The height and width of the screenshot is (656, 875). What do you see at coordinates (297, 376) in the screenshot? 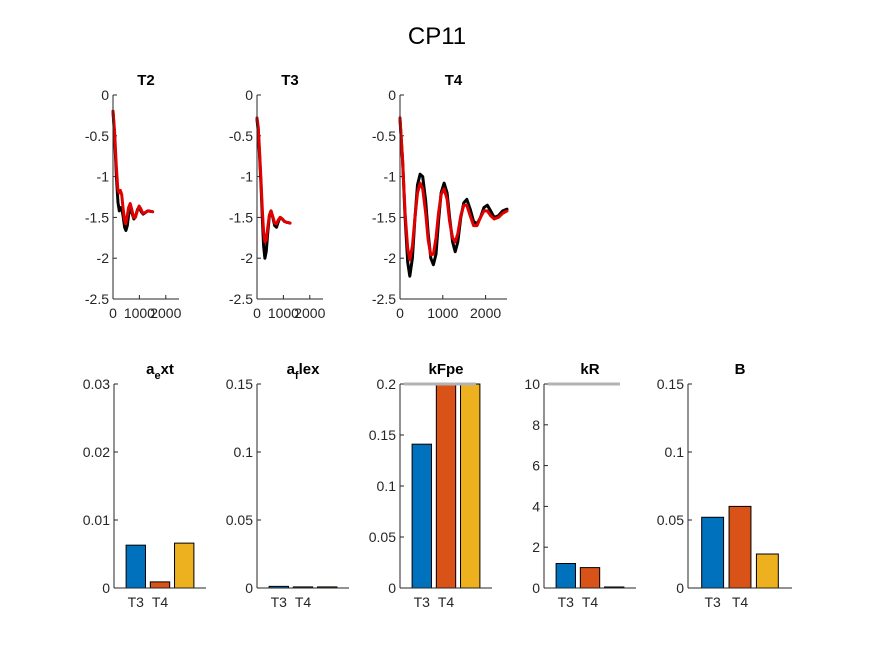
I see `panel-title-sub: f` at bounding box center [297, 376].